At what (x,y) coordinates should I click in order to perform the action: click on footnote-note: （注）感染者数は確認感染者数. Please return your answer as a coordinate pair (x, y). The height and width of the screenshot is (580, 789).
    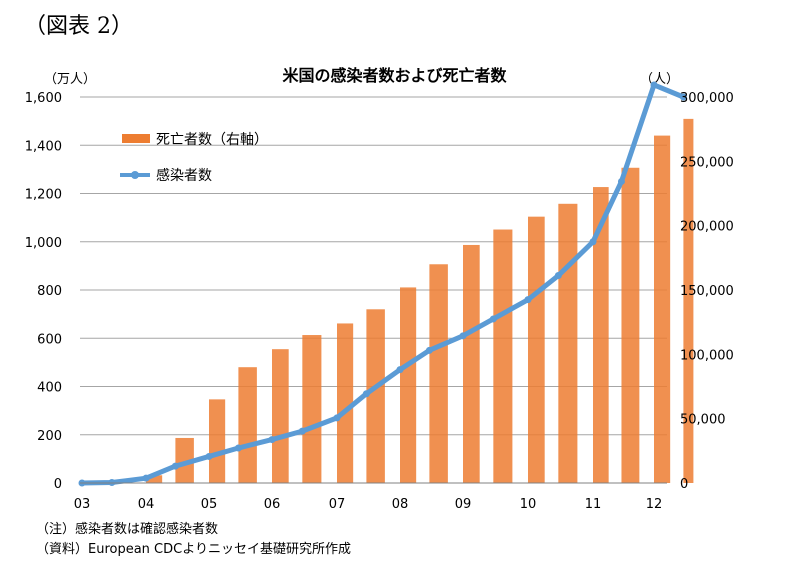
    Looking at the image, I should click on (127, 529).